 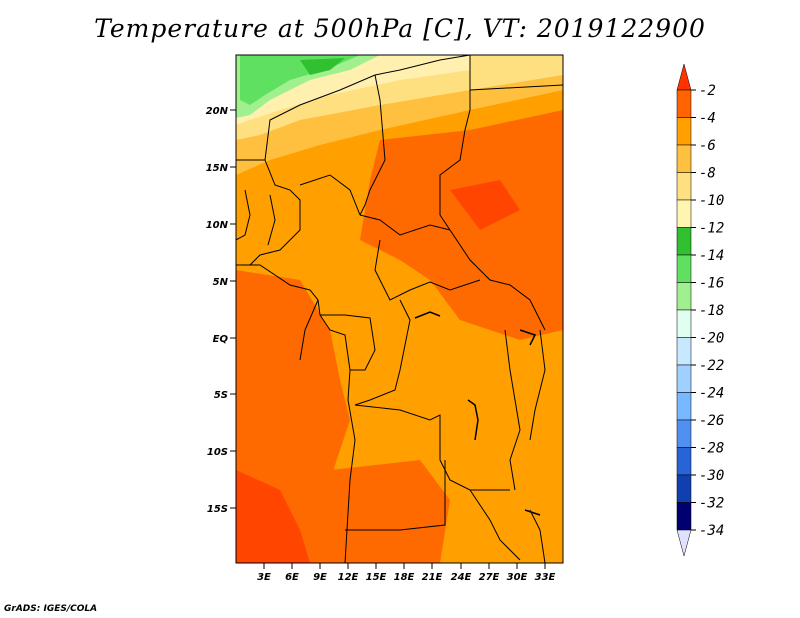 I want to click on colorbar-label: -32, so click(x=711, y=504).